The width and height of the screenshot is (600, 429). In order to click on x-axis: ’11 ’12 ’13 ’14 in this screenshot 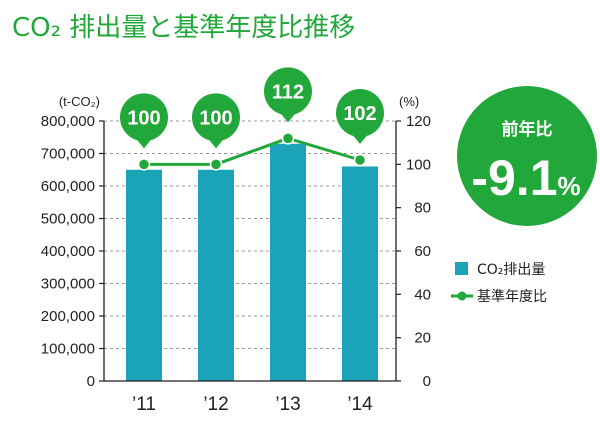, I will do `click(252, 404)`.